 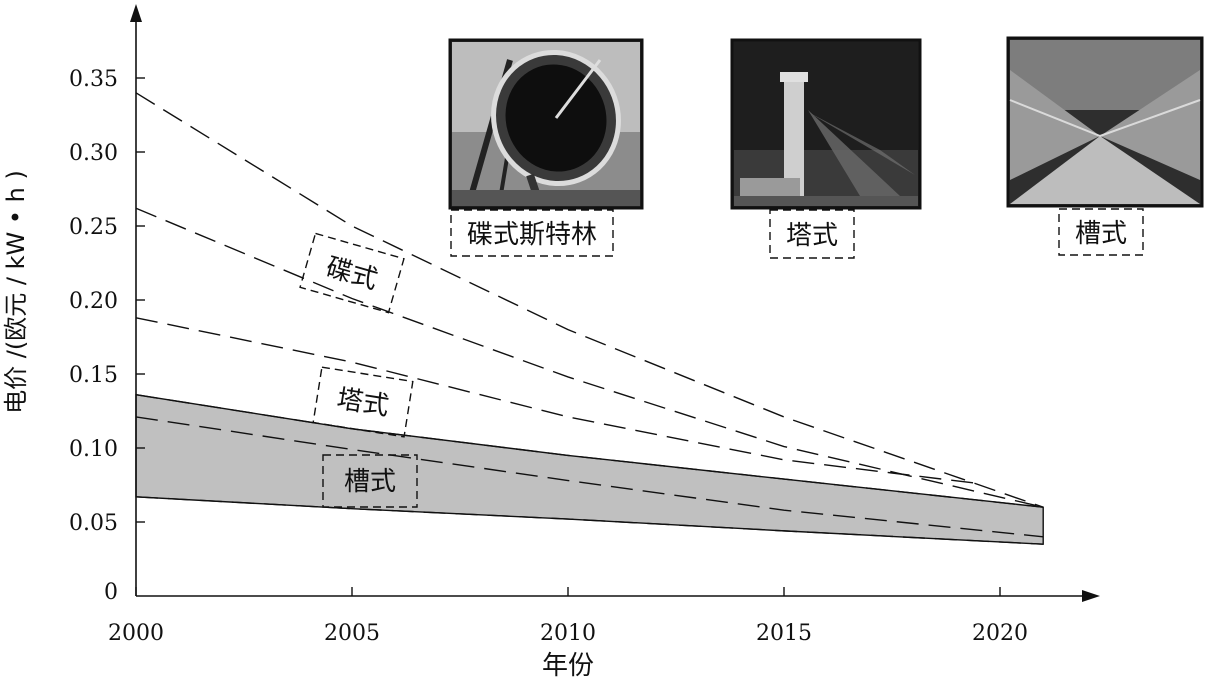 I want to click on label-dish: 碟式, so click(x=352, y=273).